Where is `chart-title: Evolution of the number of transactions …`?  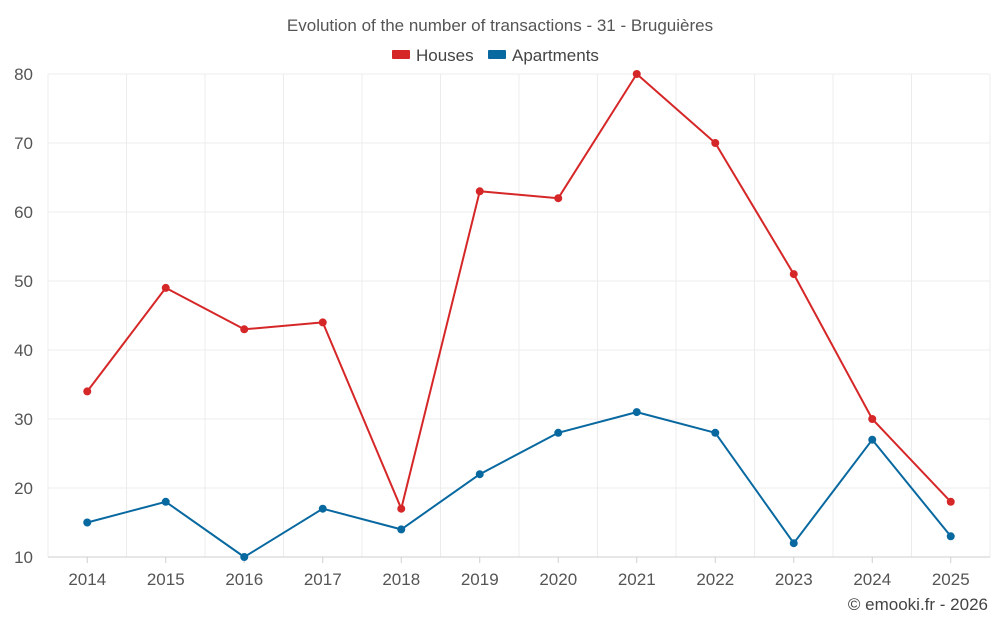
chart-title: Evolution of the number of transactions … is located at coordinates (500, 25).